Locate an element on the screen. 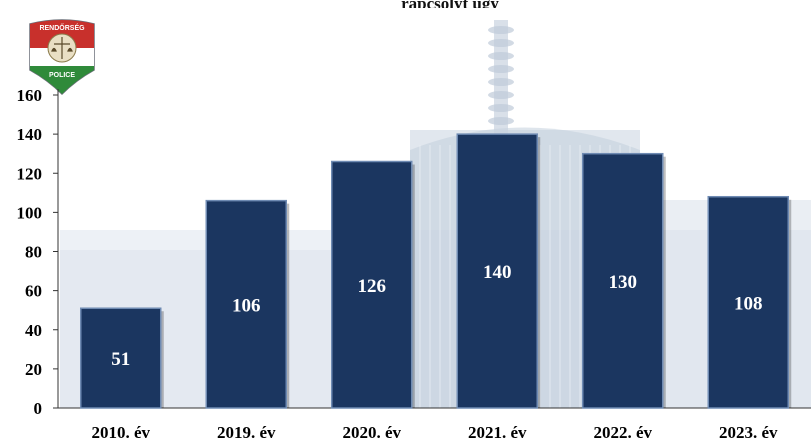 The height and width of the screenshot is (445, 811). y-tick-label: 120 is located at coordinates (30, 173).